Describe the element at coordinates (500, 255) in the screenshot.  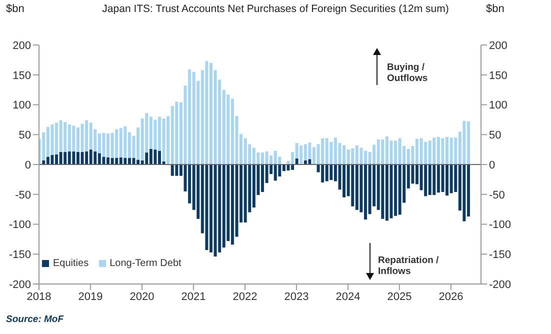
I see `y2-tick-label: -150` at that location.